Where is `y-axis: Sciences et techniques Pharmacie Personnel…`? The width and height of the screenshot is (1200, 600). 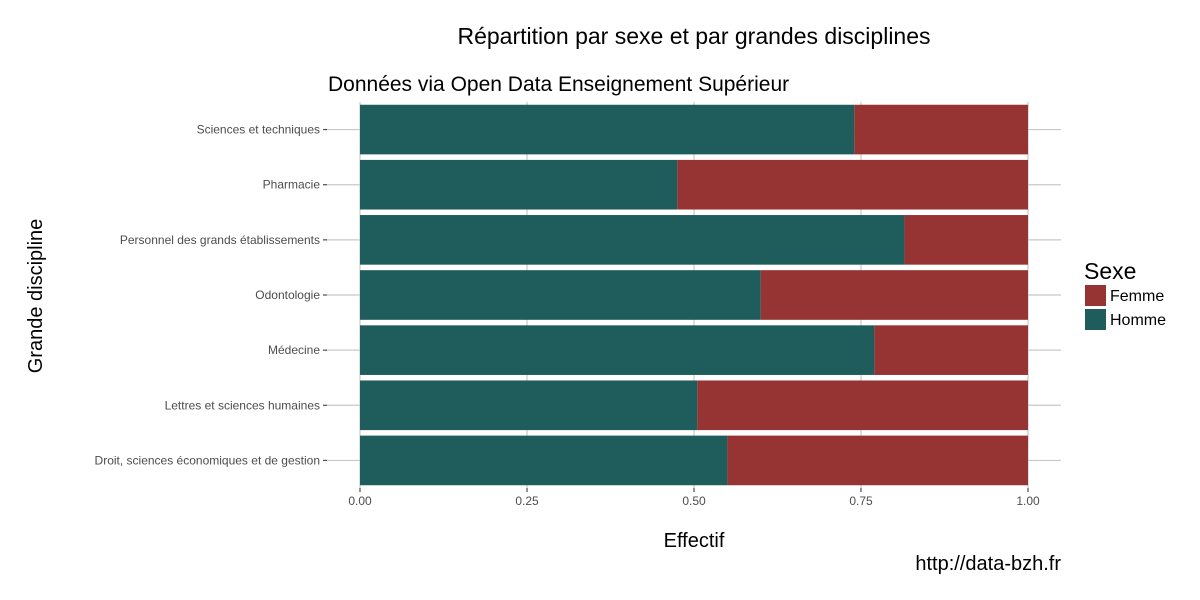
y-axis: Sciences et techniques Pharmacie Personnel… is located at coordinates (211, 295).